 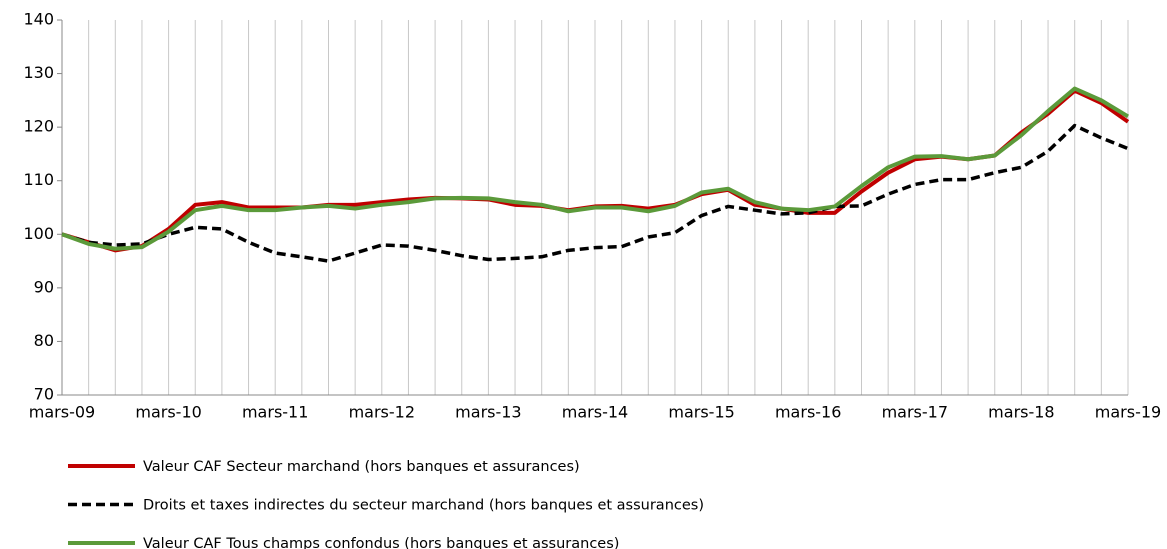 What do you see at coordinates (38, 233) in the screenshot?
I see `y-tick-label: 100` at bounding box center [38, 233].